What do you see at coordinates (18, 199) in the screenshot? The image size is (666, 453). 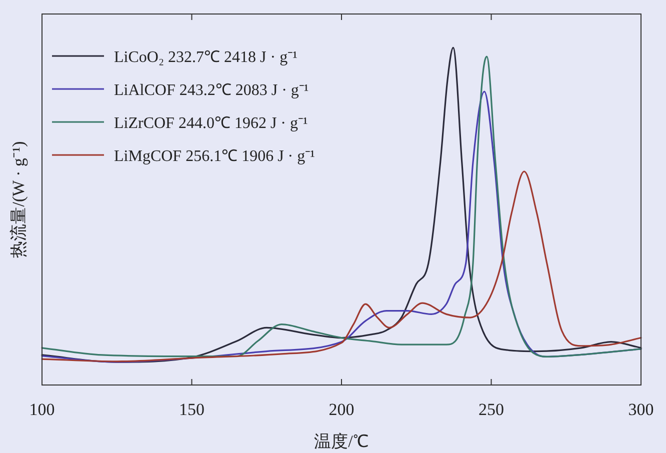 I see `y-axis-title: 热流量/(W · g⁻¹)` at bounding box center [18, 199].